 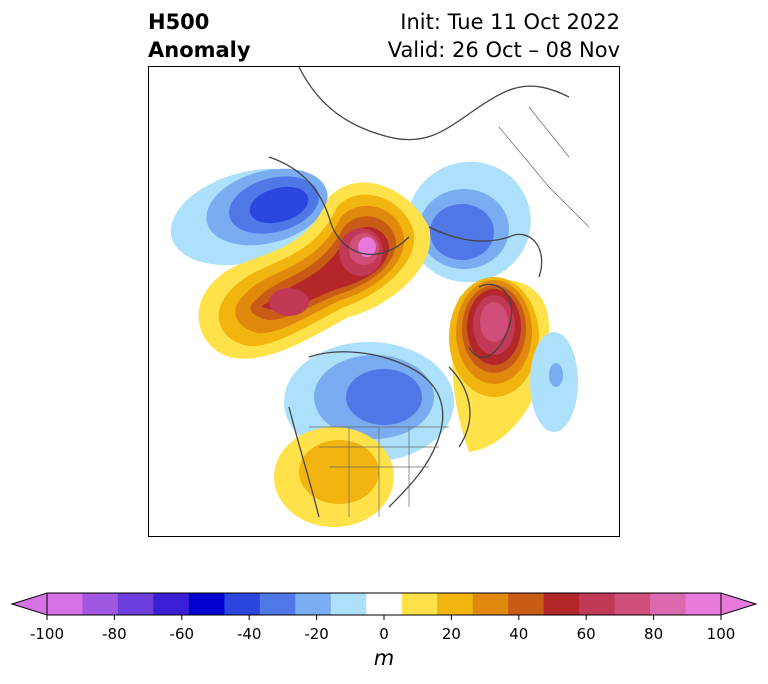 What do you see at coordinates (179, 22) in the screenshot?
I see `title-line-1: H500` at bounding box center [179, 22].